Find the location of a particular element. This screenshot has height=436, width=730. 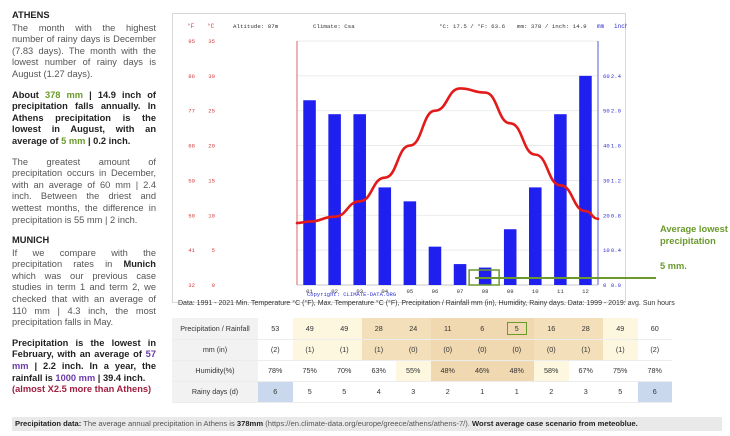

table-cell: 11 is located at coordinates (447, 329).